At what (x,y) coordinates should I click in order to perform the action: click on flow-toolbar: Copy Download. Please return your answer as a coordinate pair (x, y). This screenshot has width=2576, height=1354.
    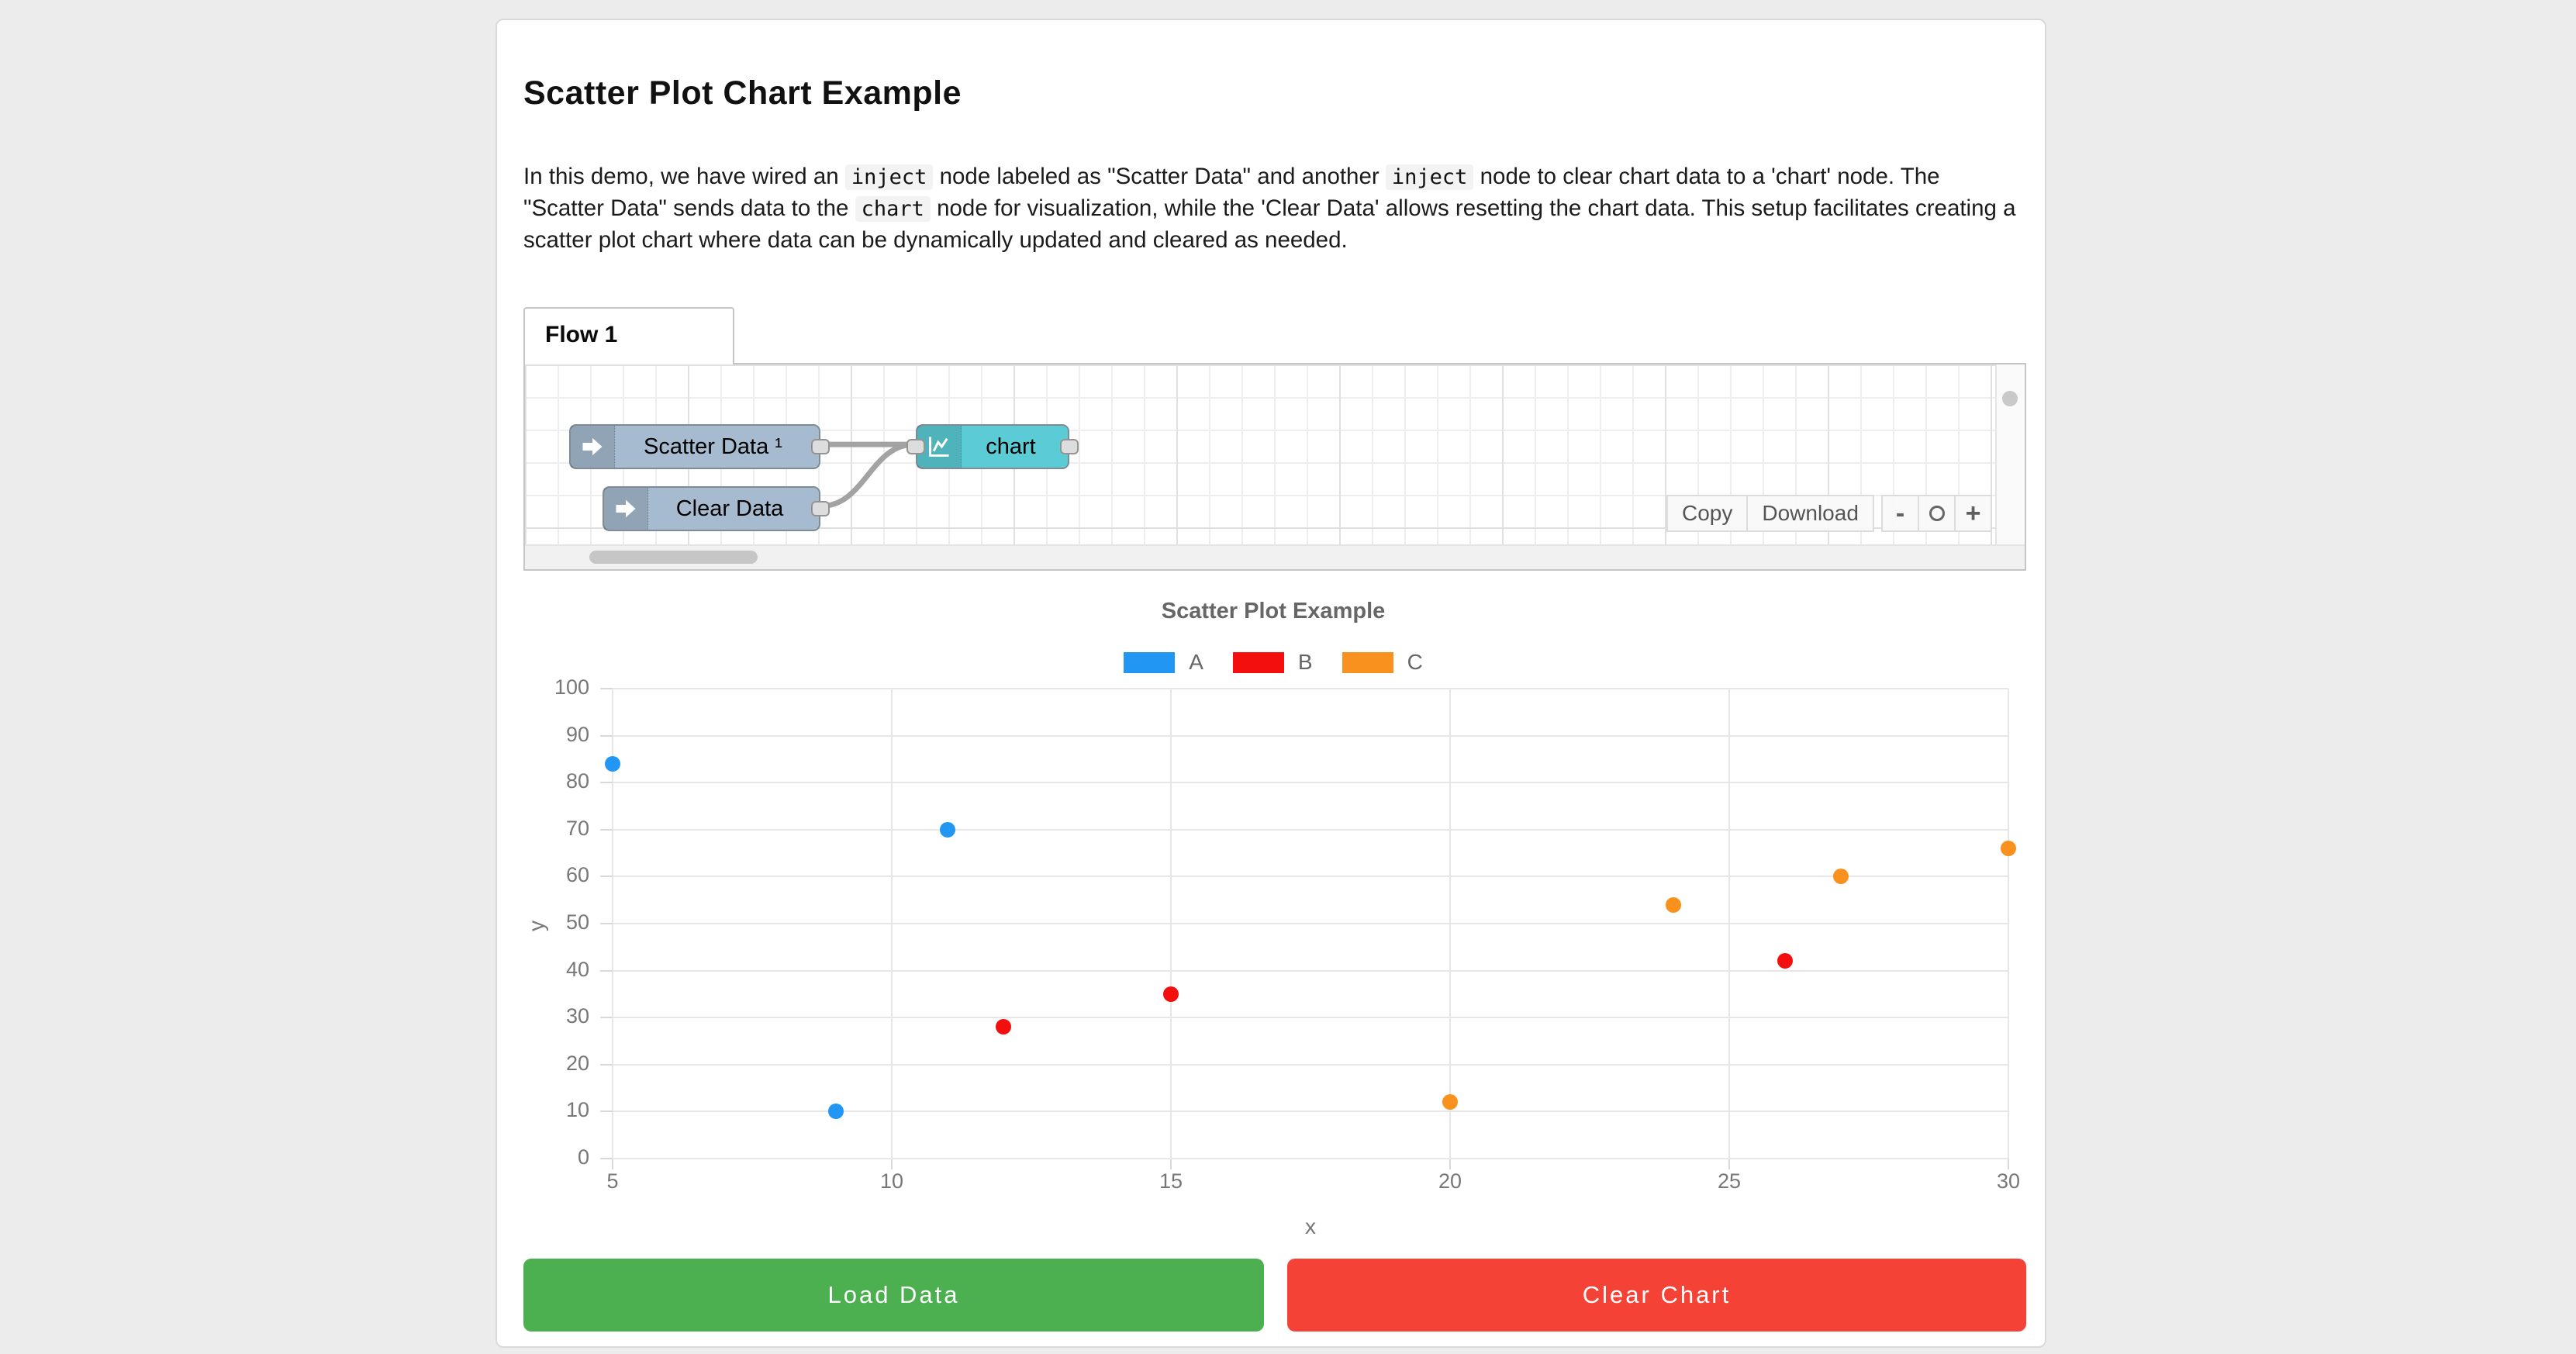
    Looking at the image, I should click on (1770, 513).